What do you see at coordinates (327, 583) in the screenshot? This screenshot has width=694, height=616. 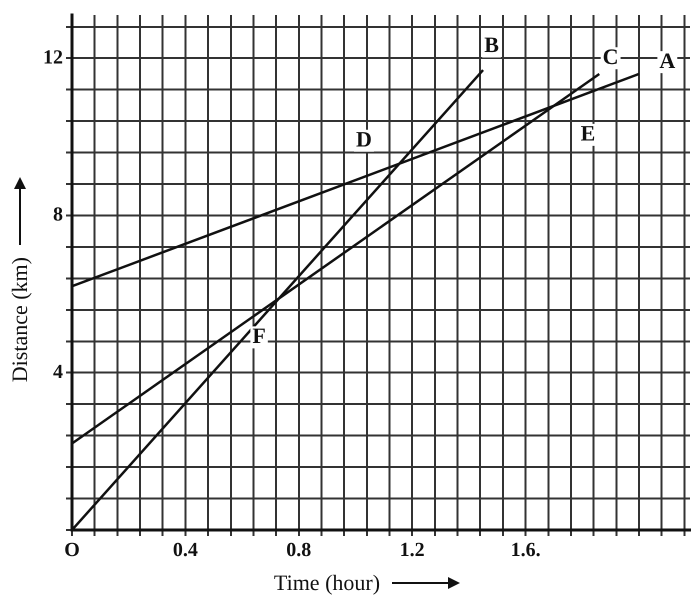 I see `x-axis-title: Time (hour)` at bounding box center [327, 583].